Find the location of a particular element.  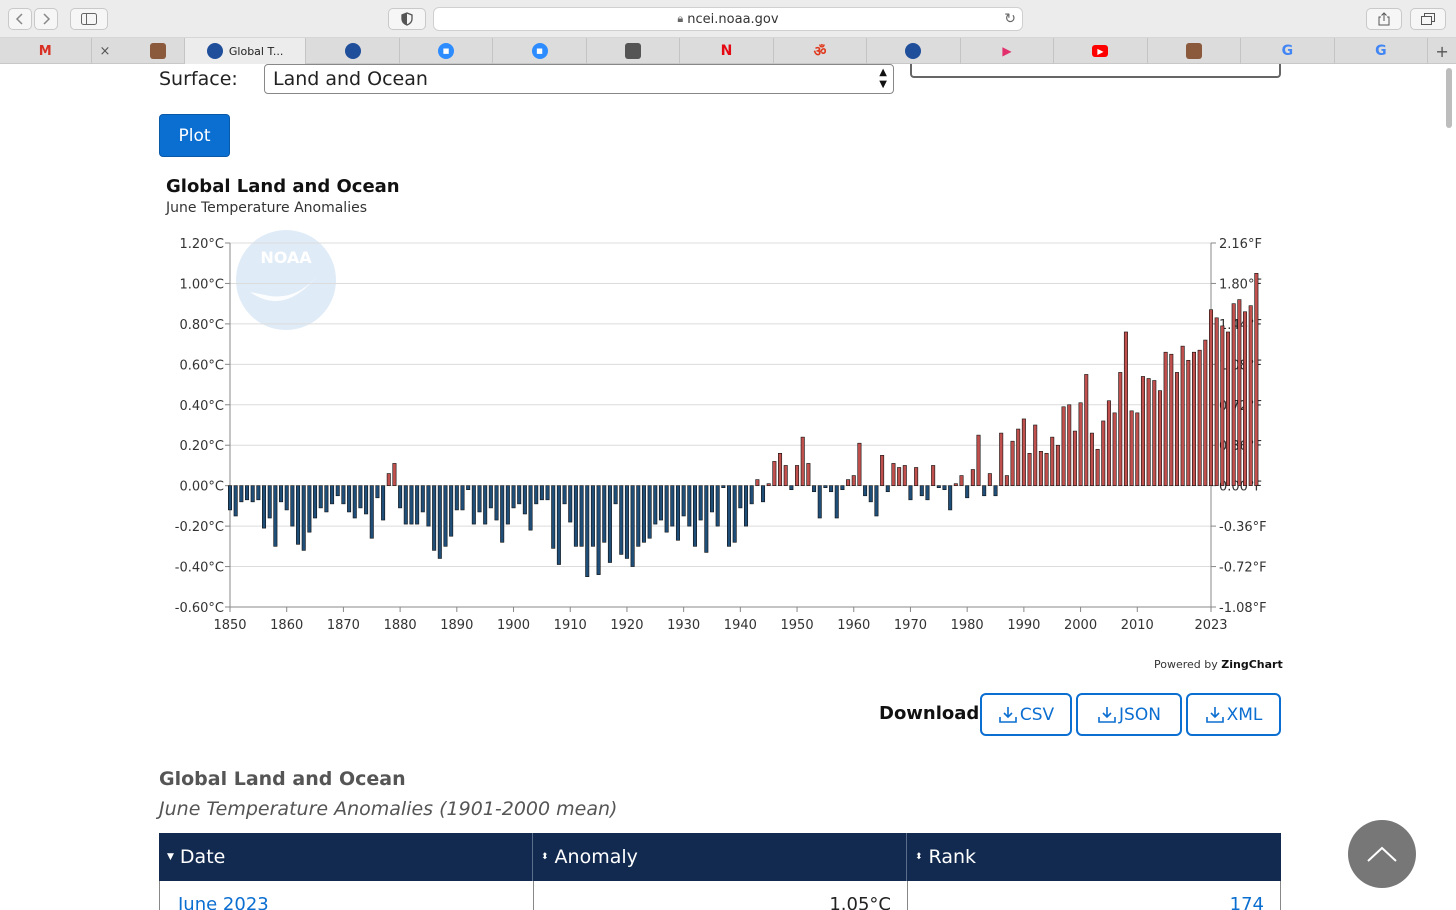

browser-tab: N is located at coordinates (727, 51).